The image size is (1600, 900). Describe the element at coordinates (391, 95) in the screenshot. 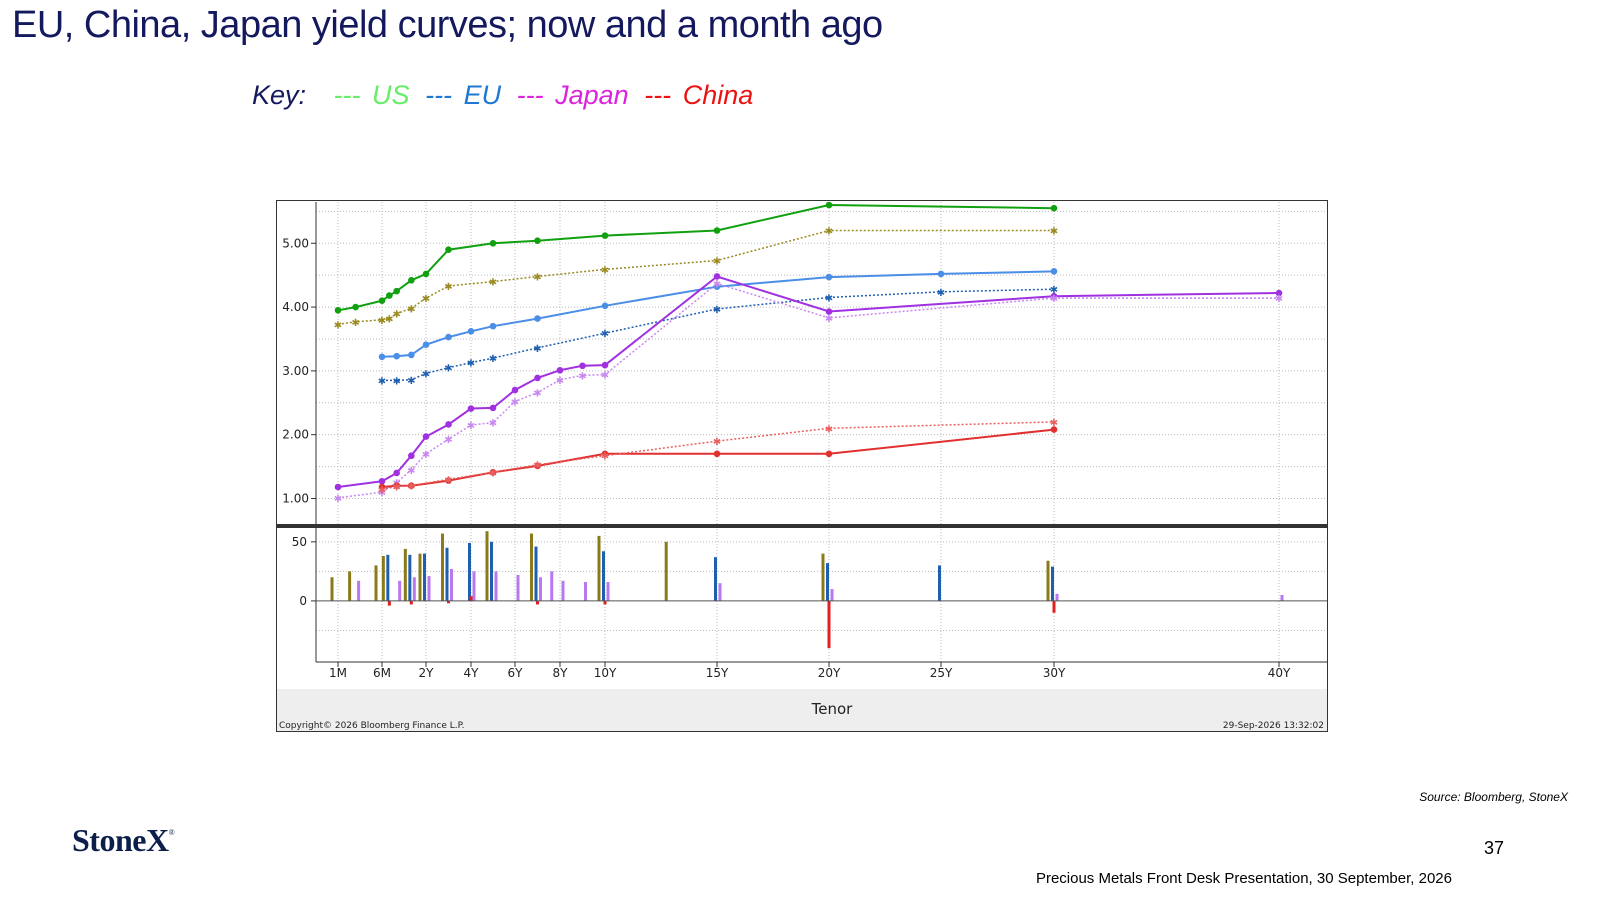

I see `key-name-us: US` at that location.